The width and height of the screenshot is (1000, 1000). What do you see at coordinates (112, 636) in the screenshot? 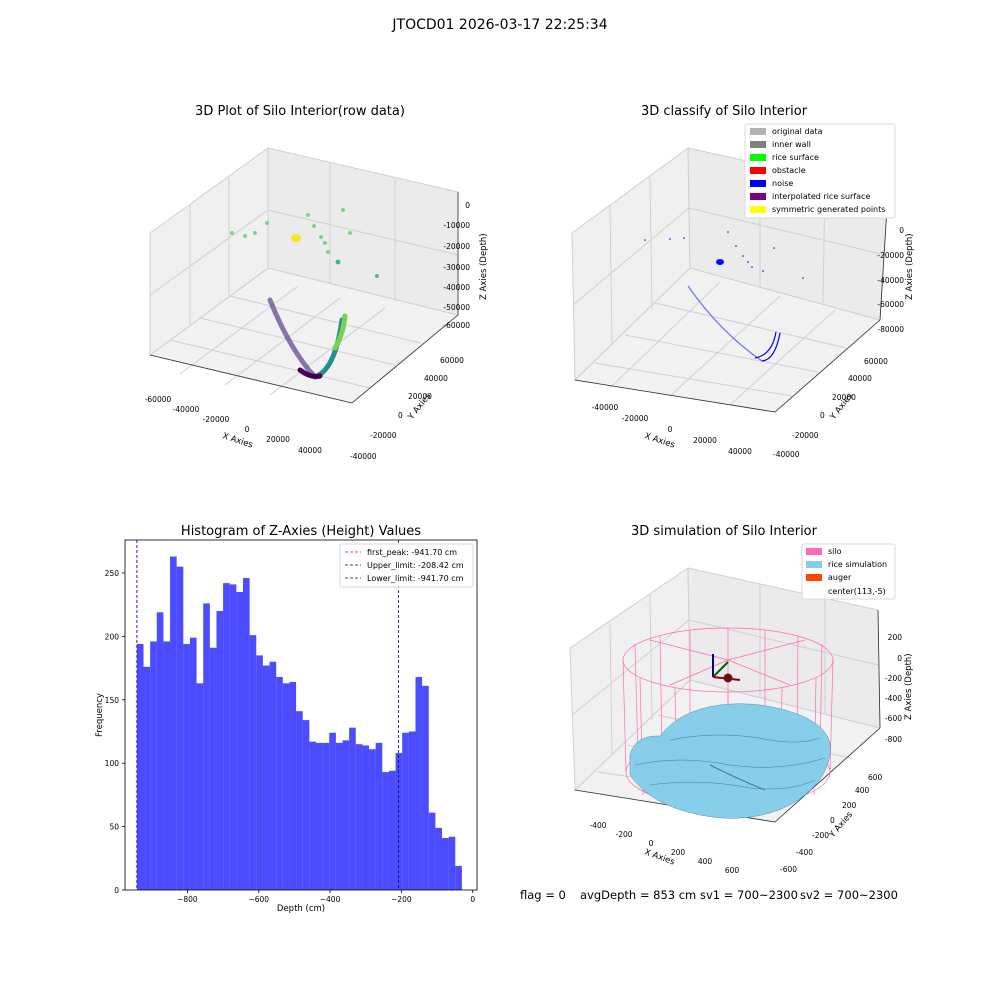
I see `y-tick-label: 200` at bounding box center [112, 636].